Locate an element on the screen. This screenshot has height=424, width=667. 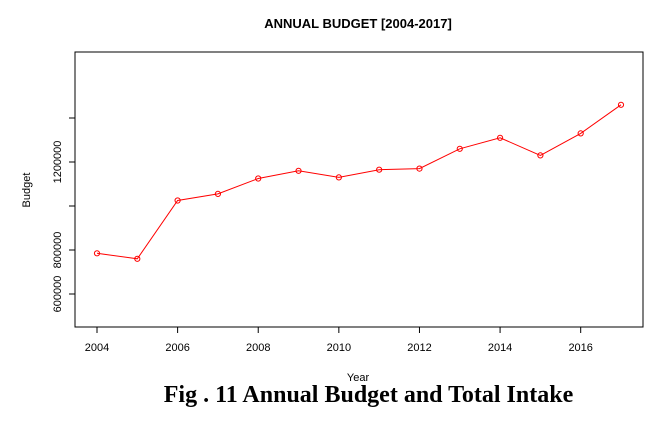
y-tick-label: 600000 is located at coordinates (58, 294).